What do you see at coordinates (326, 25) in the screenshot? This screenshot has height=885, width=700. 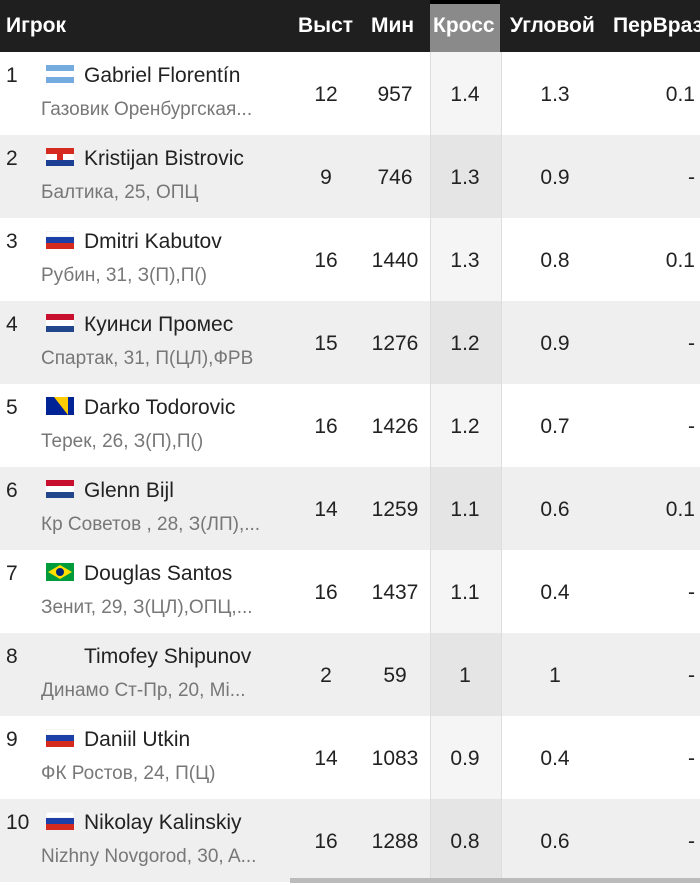 I see `header-apps: Выст` at bounding box center [326, 25].